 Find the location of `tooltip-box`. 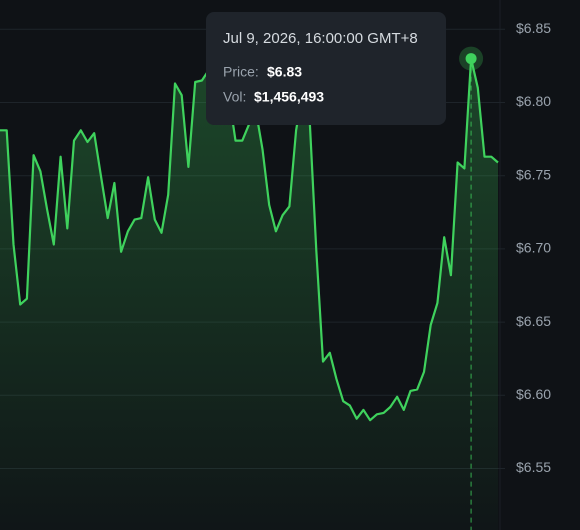

tooltip-box is located at coordinates (326, 68).